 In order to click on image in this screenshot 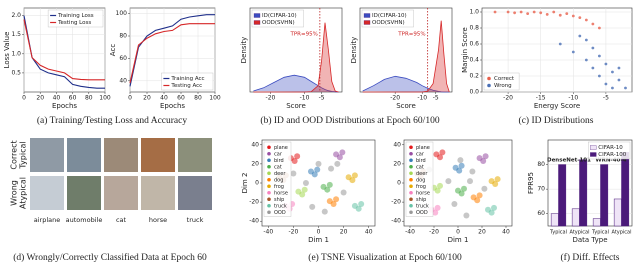, I will do `click(158, 155)`.